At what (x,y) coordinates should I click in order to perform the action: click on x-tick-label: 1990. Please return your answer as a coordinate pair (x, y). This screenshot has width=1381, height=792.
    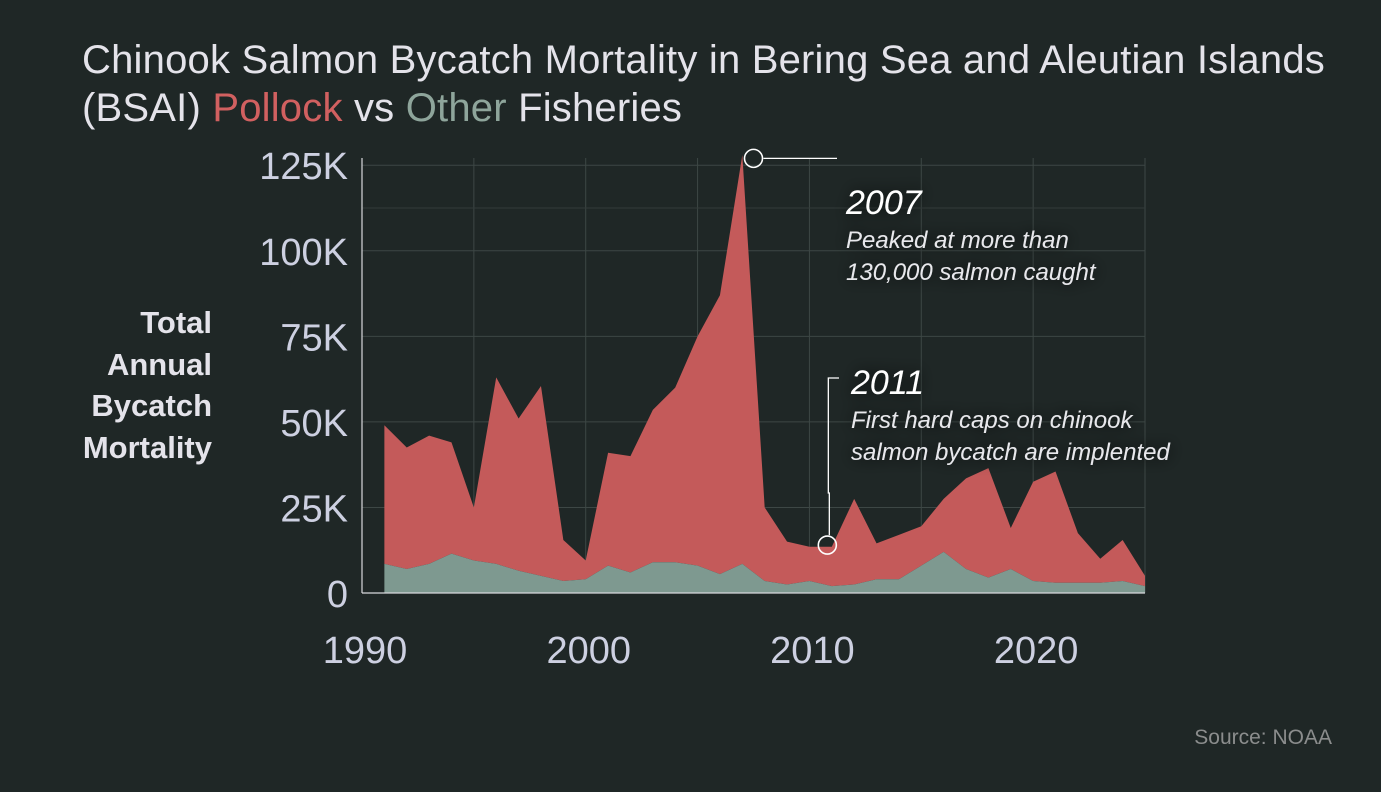
    Looking at the image, I should click on (365, 651).